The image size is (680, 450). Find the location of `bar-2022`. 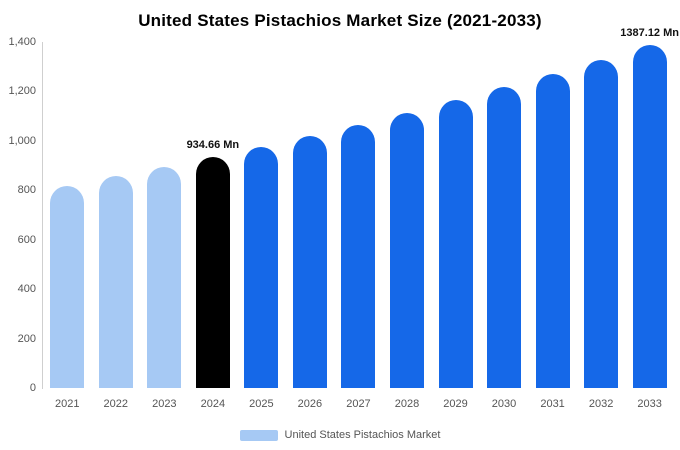

bar-2022 is located at coordinates (115, 282).